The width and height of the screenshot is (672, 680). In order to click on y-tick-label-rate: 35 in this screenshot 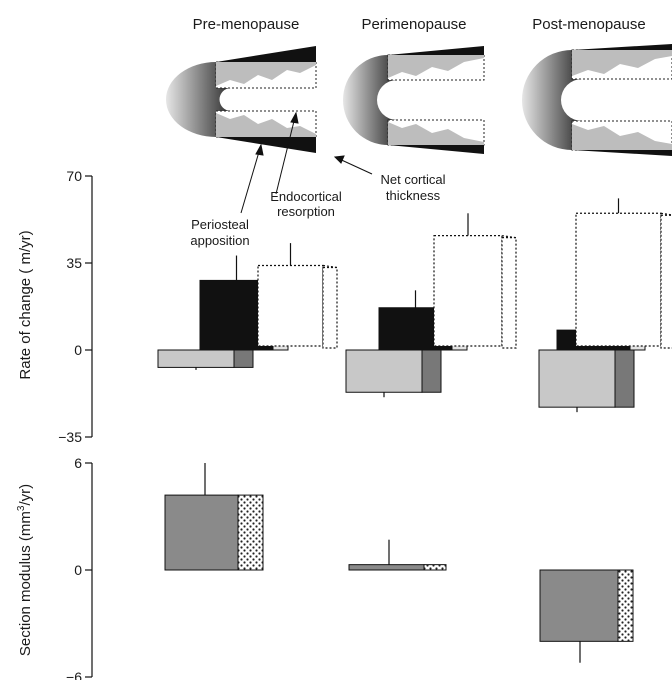, I will do `click(74, 263)`.